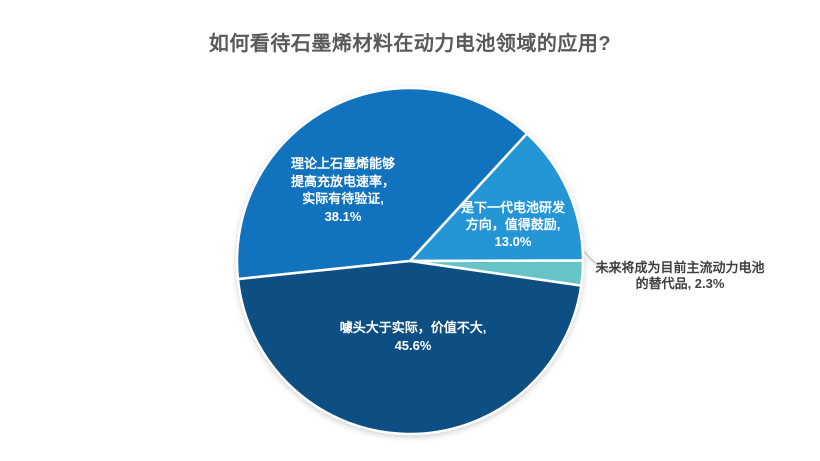 The image size is (820, 461). Describe the element at coordinates (342, 163) in the screenshot. I see `slice-label-line: 理论上石墨烯能够` at that location.